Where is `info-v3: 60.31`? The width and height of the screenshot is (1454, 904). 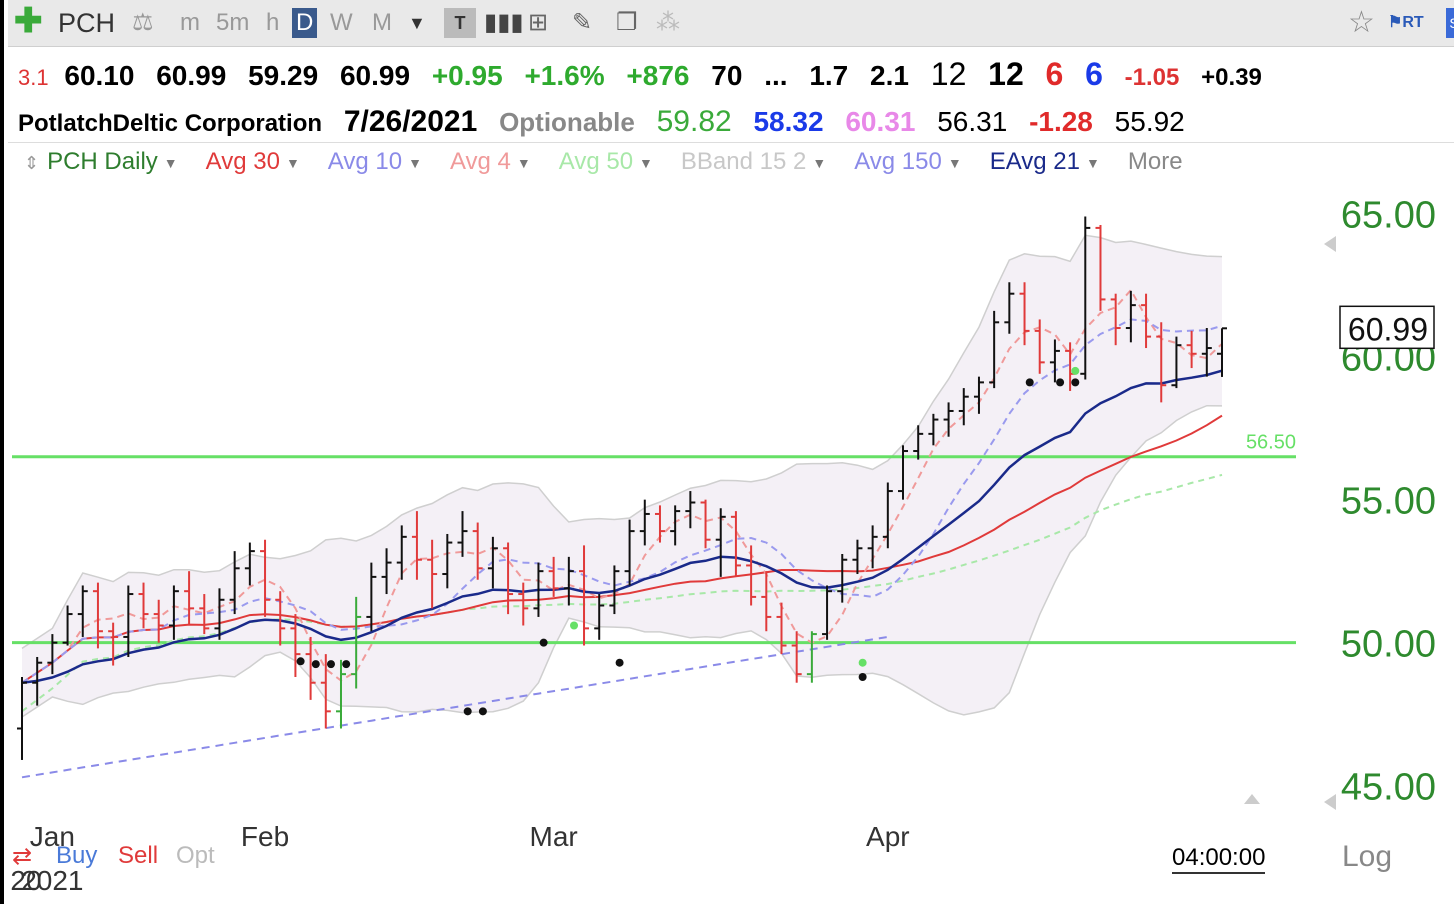
info-v3: 60.31 is located at coordinates (880, 121).